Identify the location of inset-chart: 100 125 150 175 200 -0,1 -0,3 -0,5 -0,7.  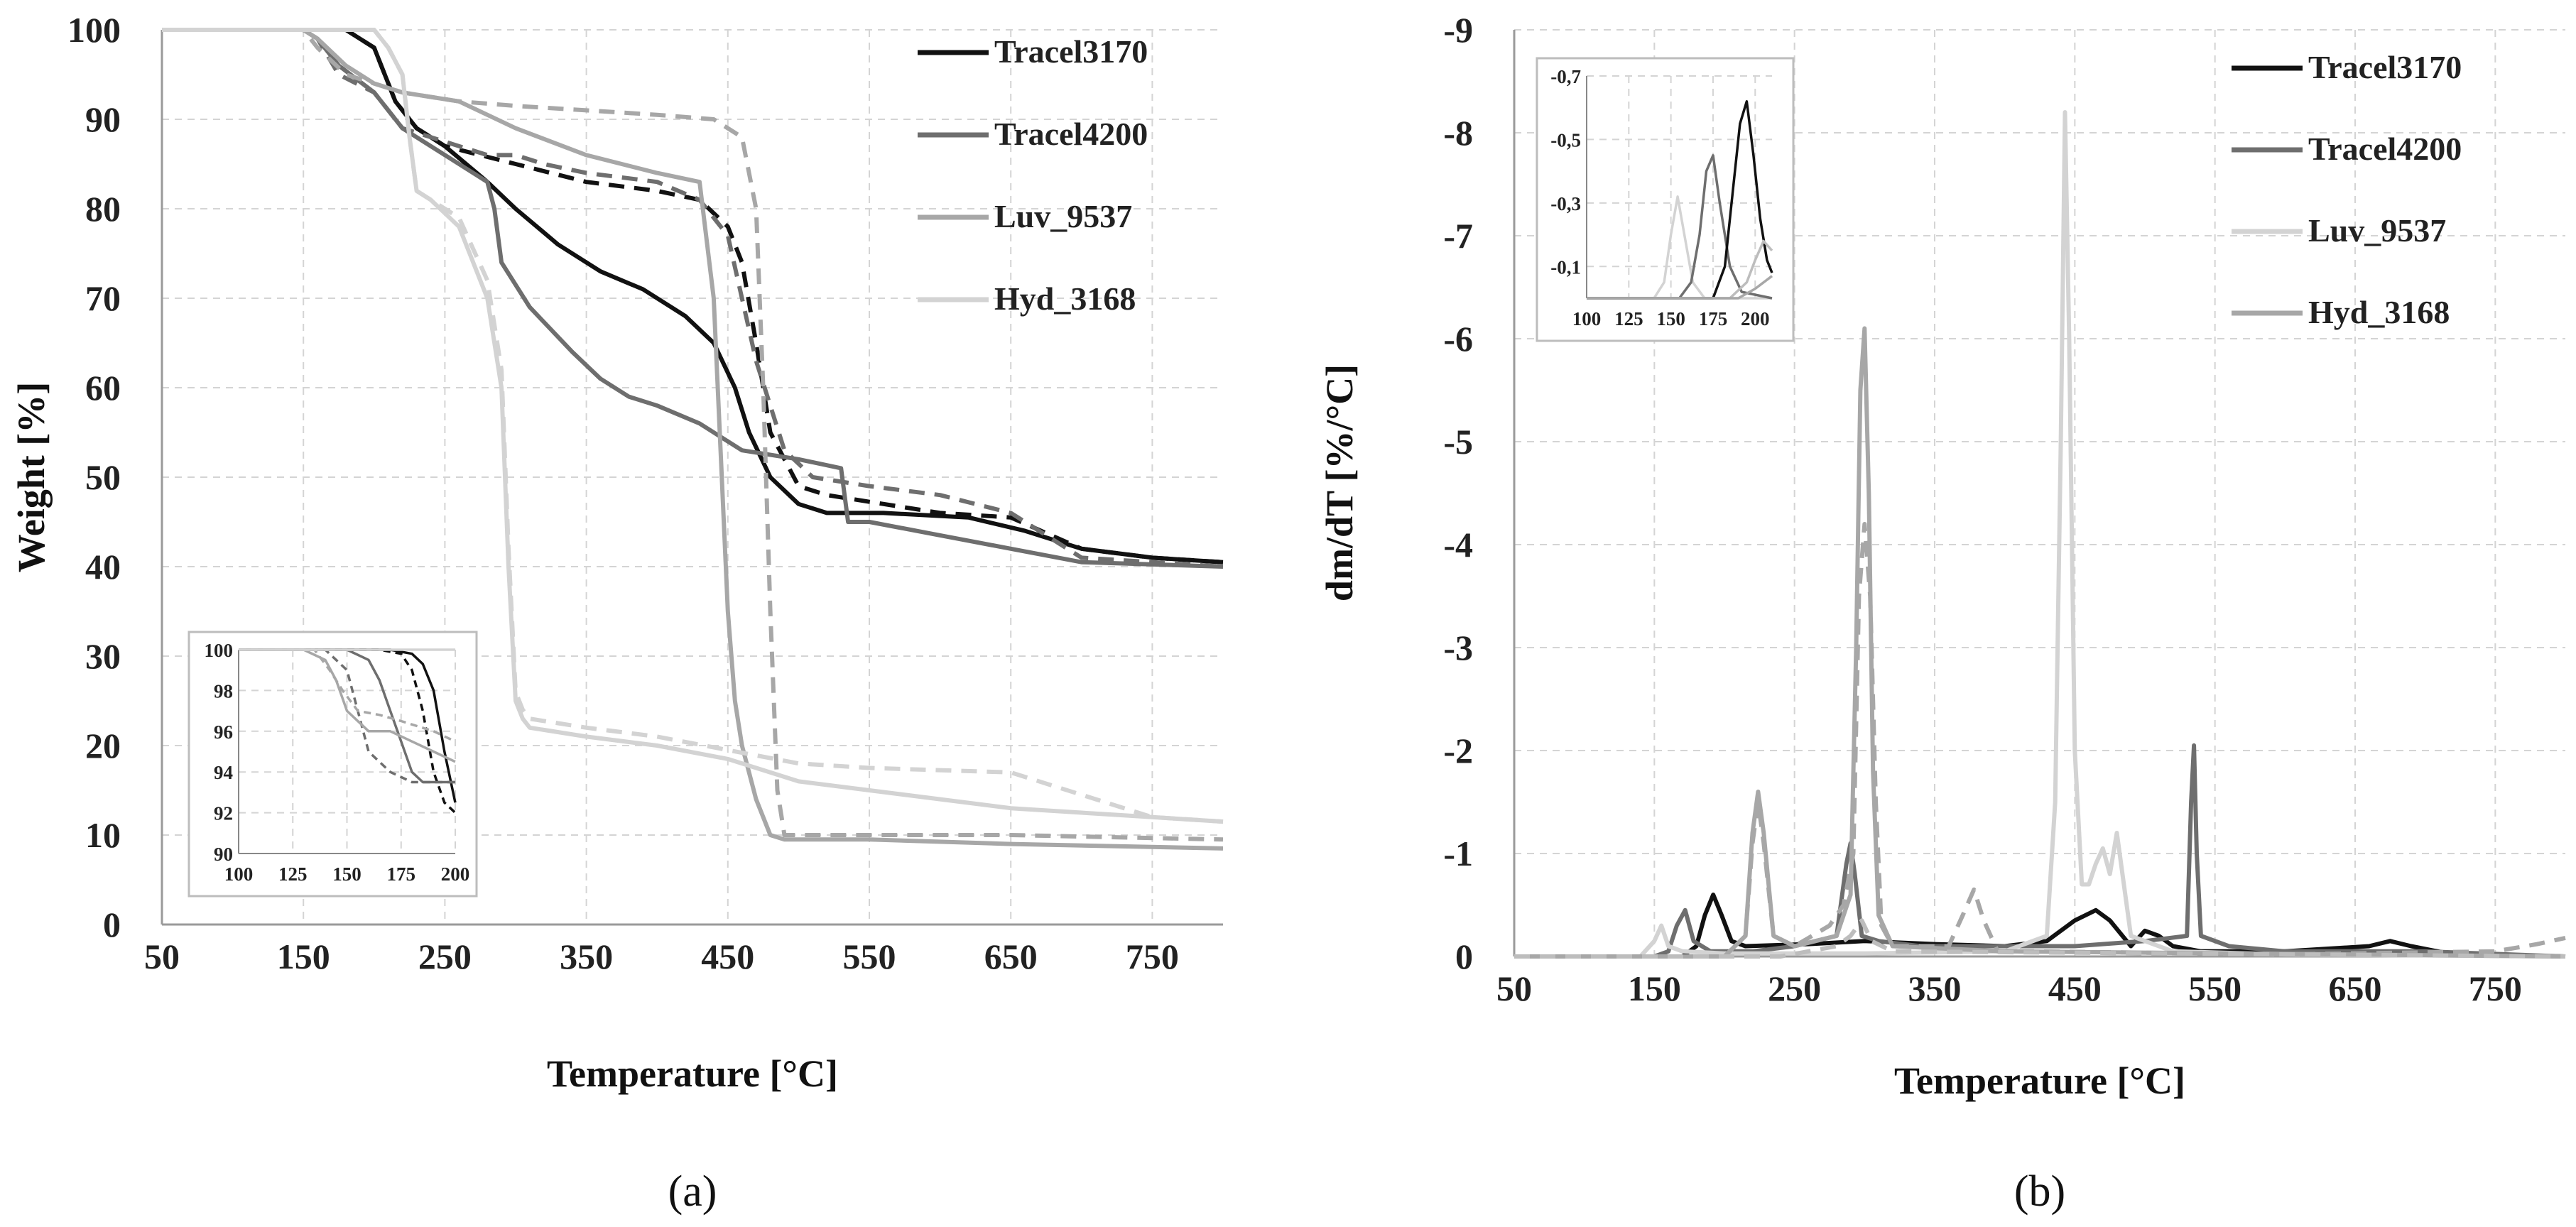
(1666, 199).